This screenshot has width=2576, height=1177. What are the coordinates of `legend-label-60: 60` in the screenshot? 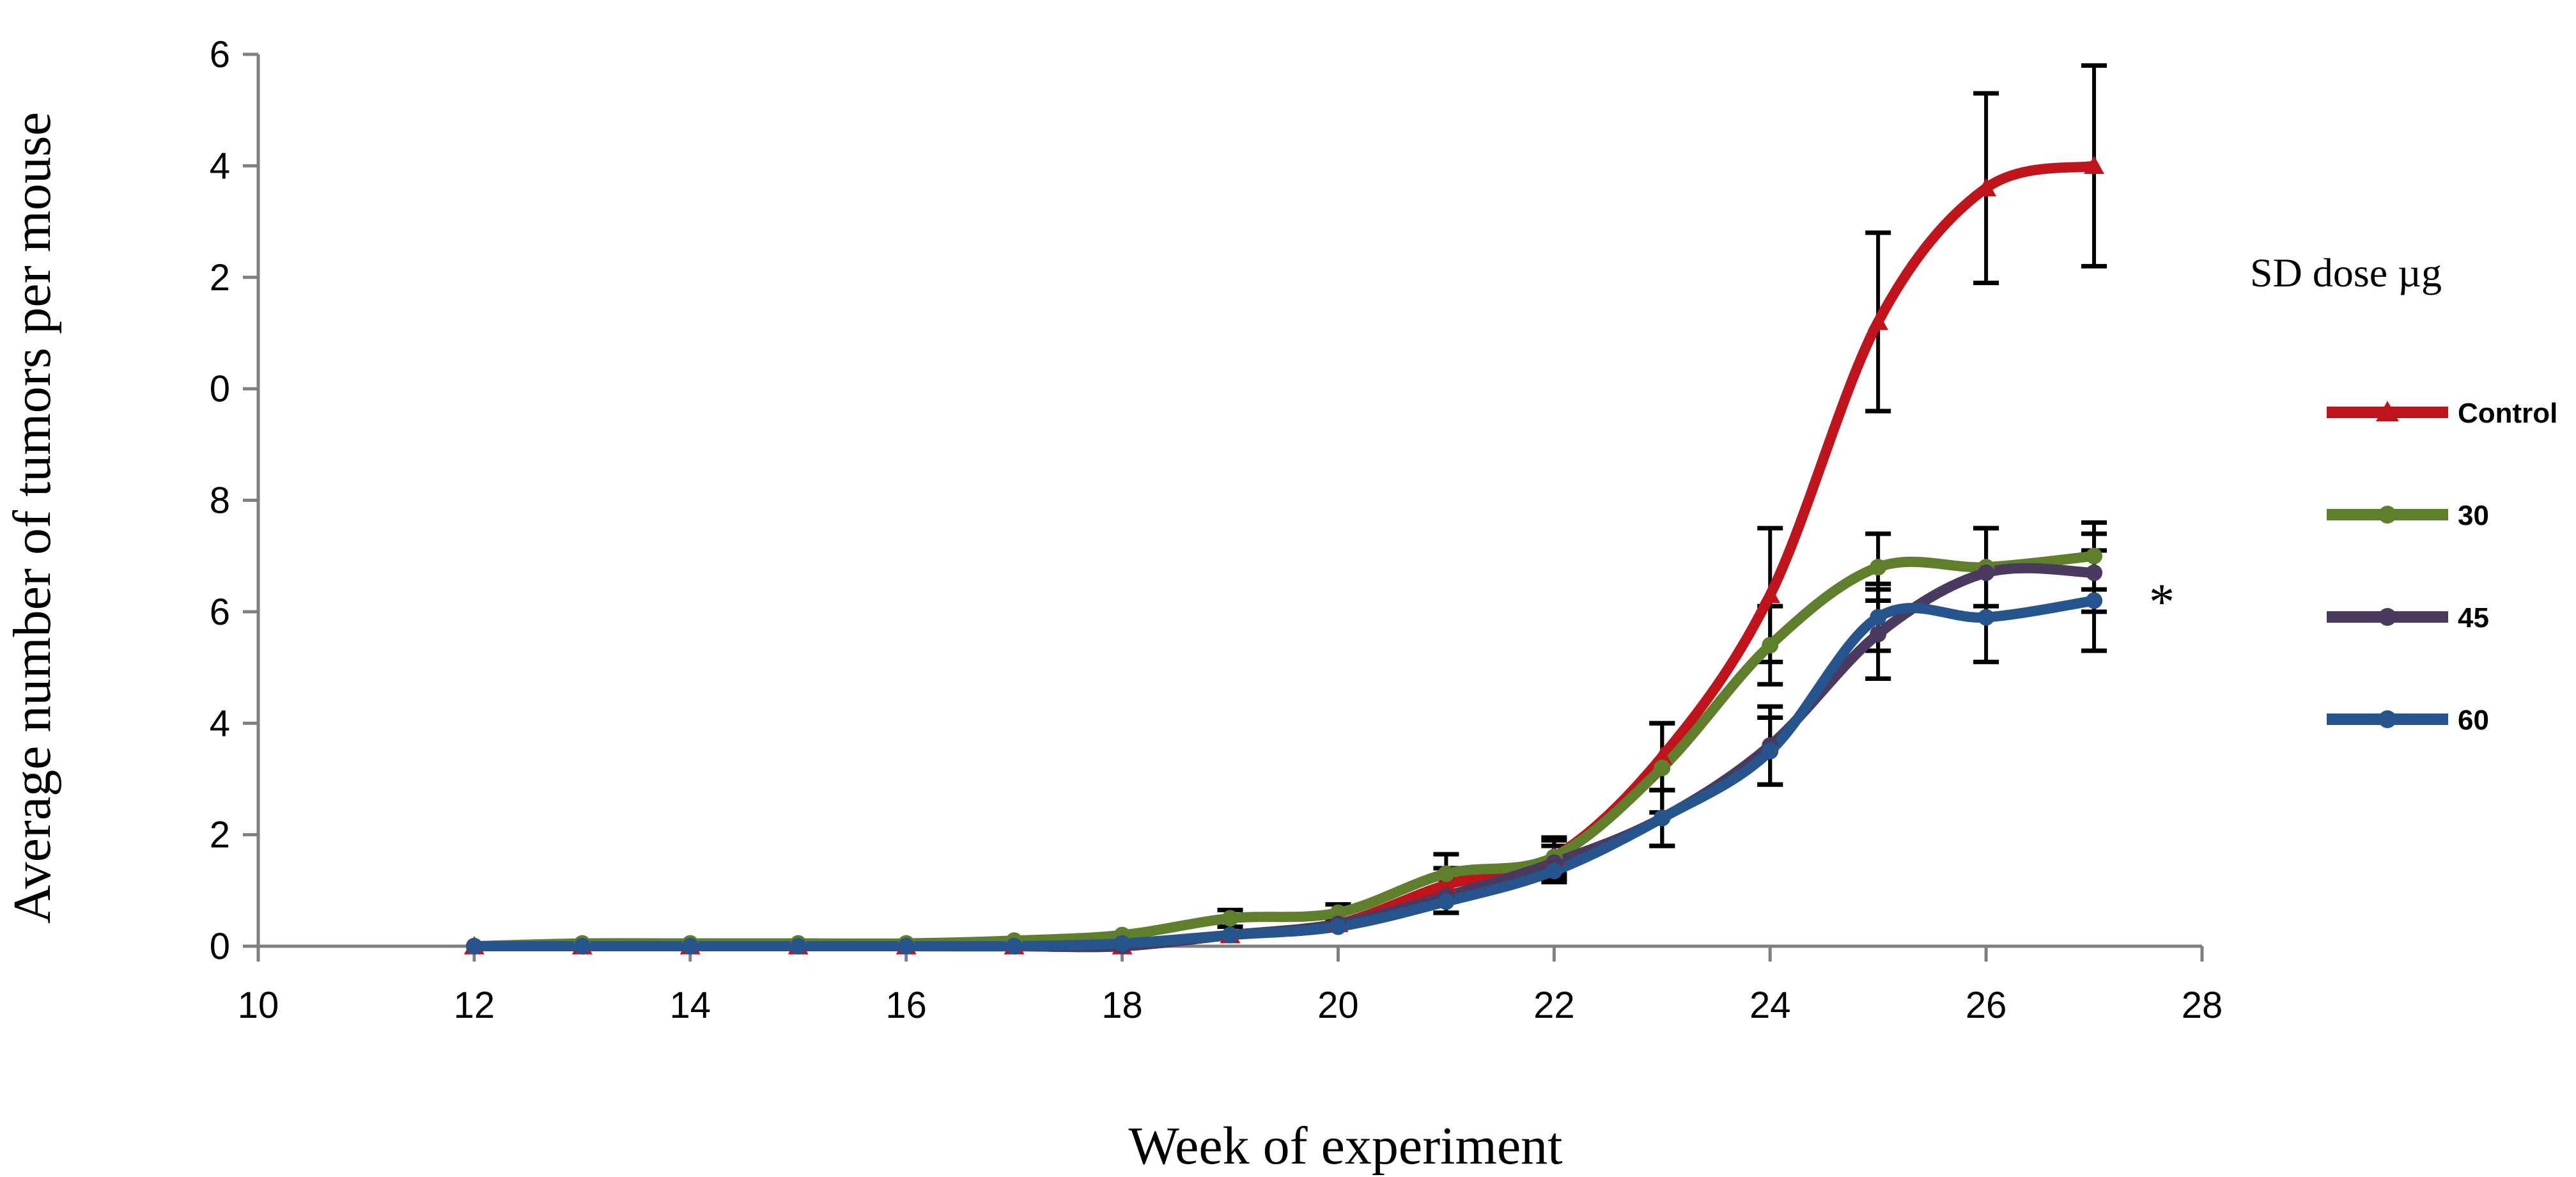 It's located at (2474, 721).